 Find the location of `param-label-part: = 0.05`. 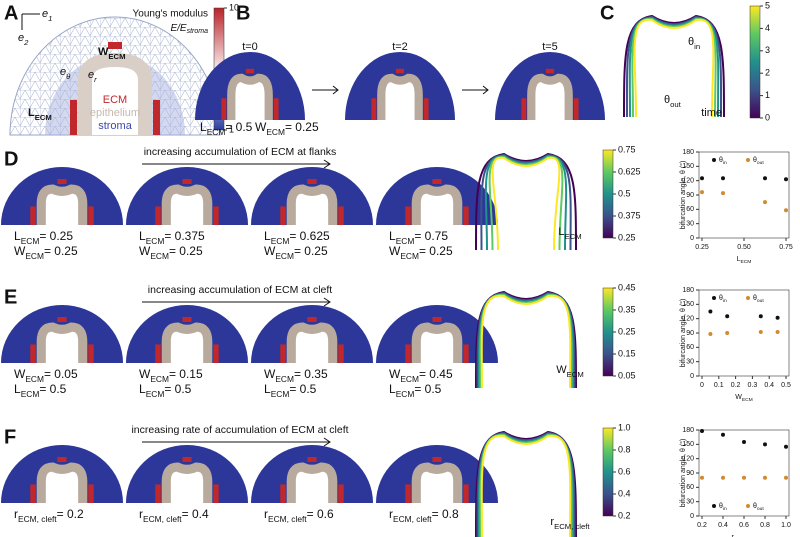

param-label-part: = 0.05 is located at coordinates (61, 374).